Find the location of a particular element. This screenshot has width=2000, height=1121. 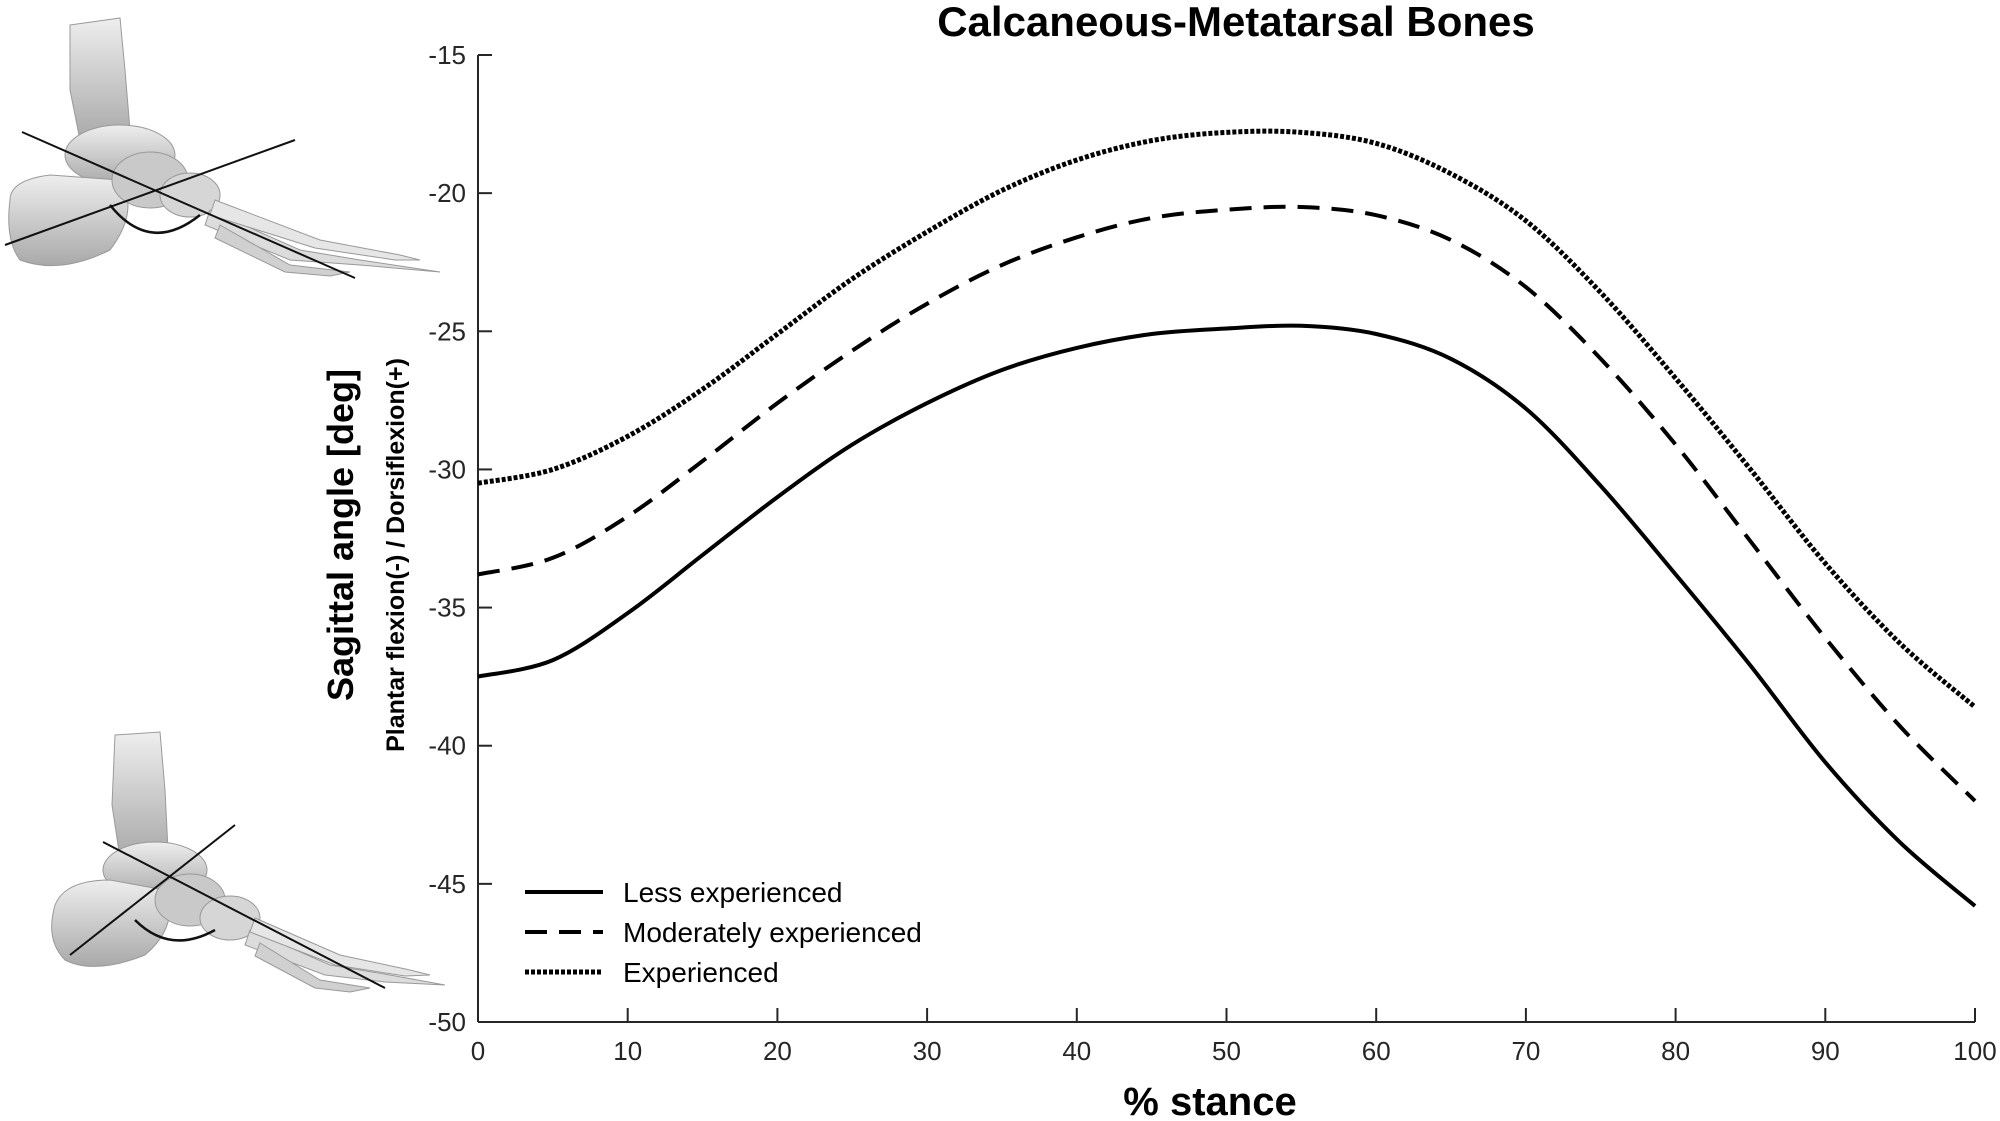

y-tick-label: -30 is located at coordinates (447, 469).